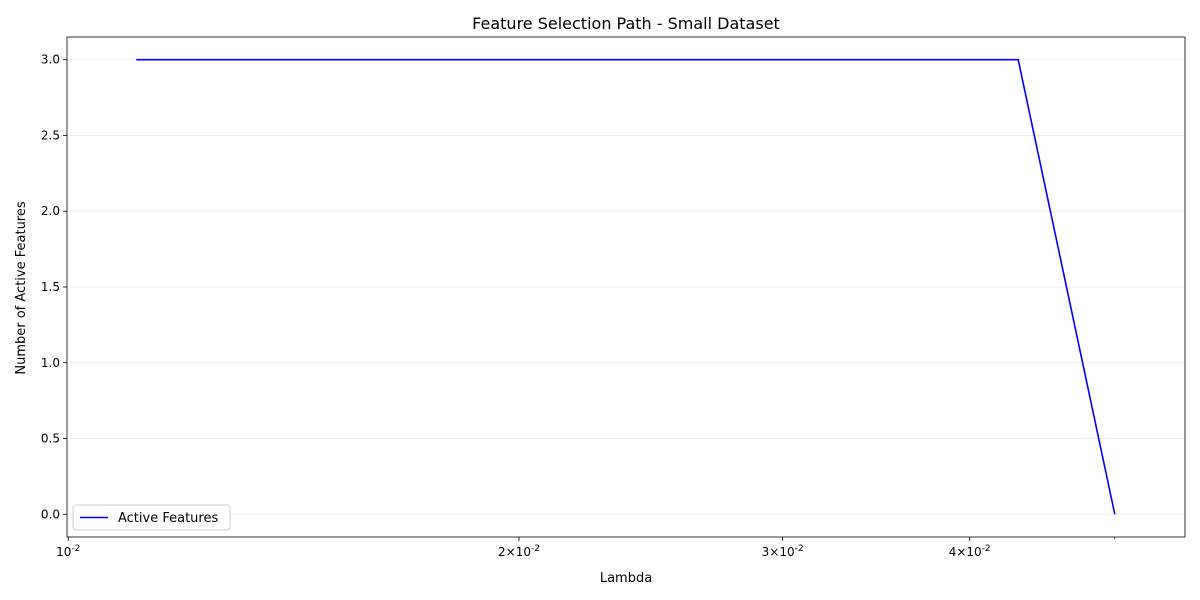 The height and width of the screenshot is (600, 1200). I want to click on y-tick-label: 0.0, so click(50, 514).